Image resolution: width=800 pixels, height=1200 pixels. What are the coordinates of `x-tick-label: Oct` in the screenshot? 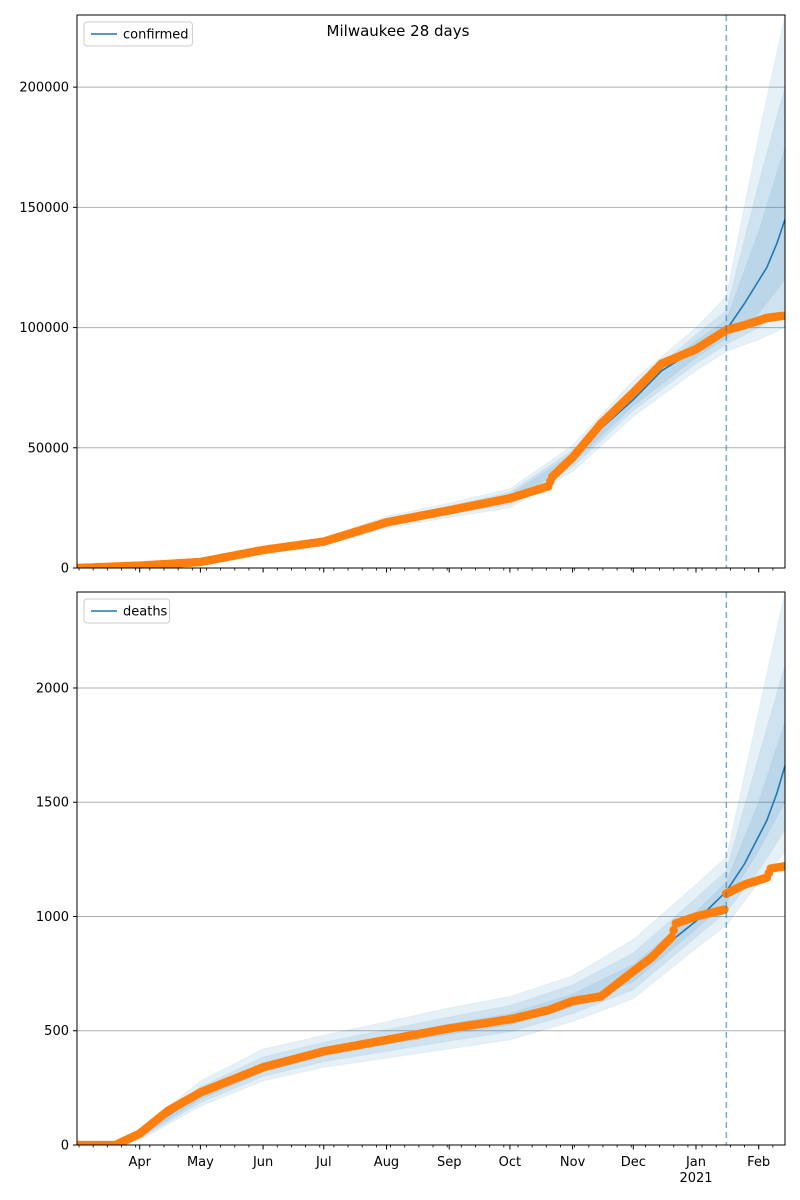 It's located at (510, 1162).